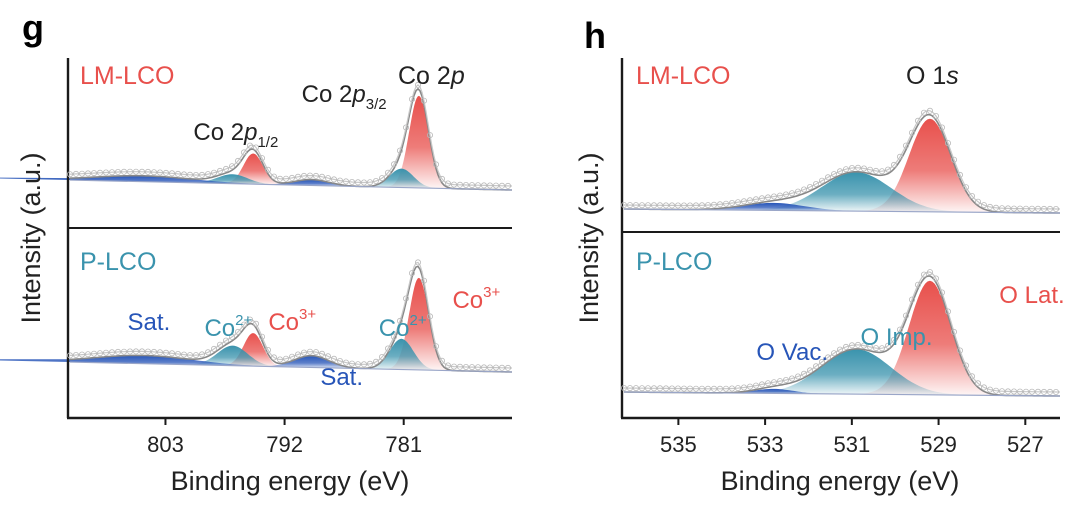 This screenshot has width=1080, height=515. I want to click on peak-label: Co 2p3/2, so click(344, 97).